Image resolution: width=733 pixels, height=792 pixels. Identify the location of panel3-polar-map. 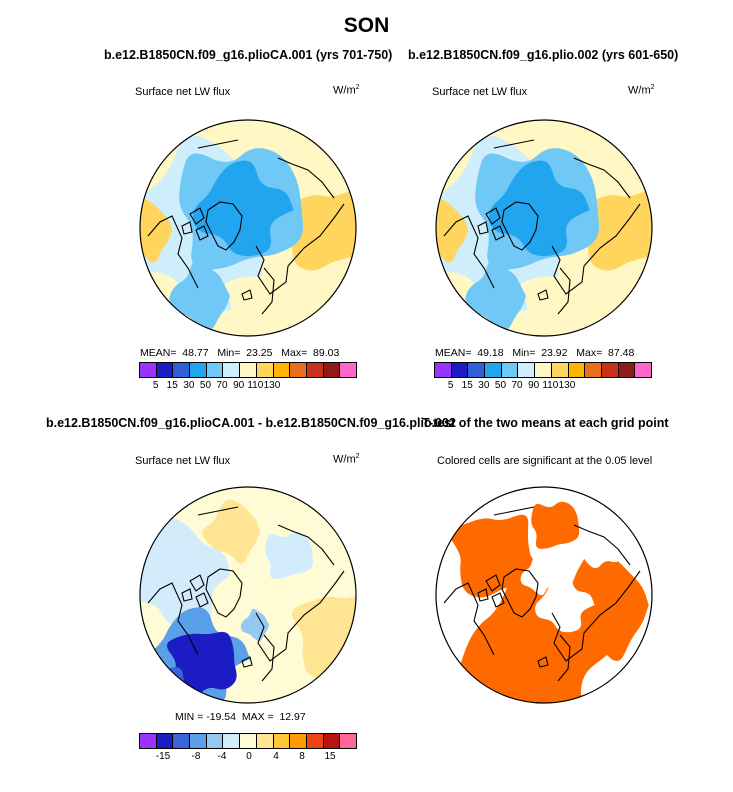
(248, 595).